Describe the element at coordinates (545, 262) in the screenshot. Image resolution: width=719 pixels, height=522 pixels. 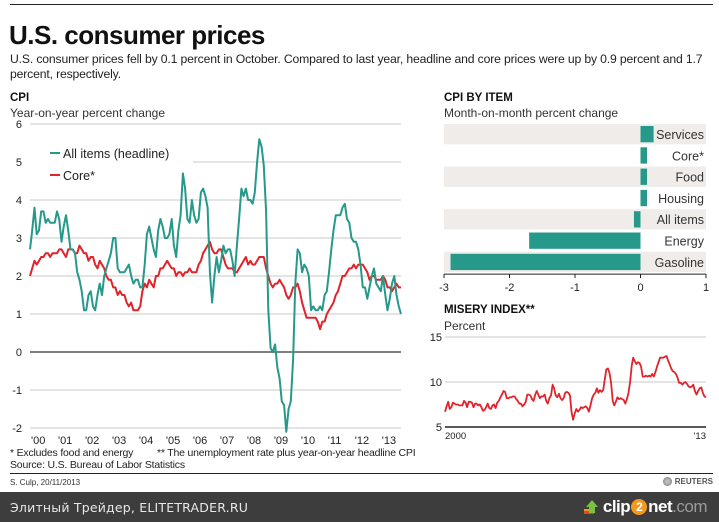
I see `bar-gasoline` at that location.